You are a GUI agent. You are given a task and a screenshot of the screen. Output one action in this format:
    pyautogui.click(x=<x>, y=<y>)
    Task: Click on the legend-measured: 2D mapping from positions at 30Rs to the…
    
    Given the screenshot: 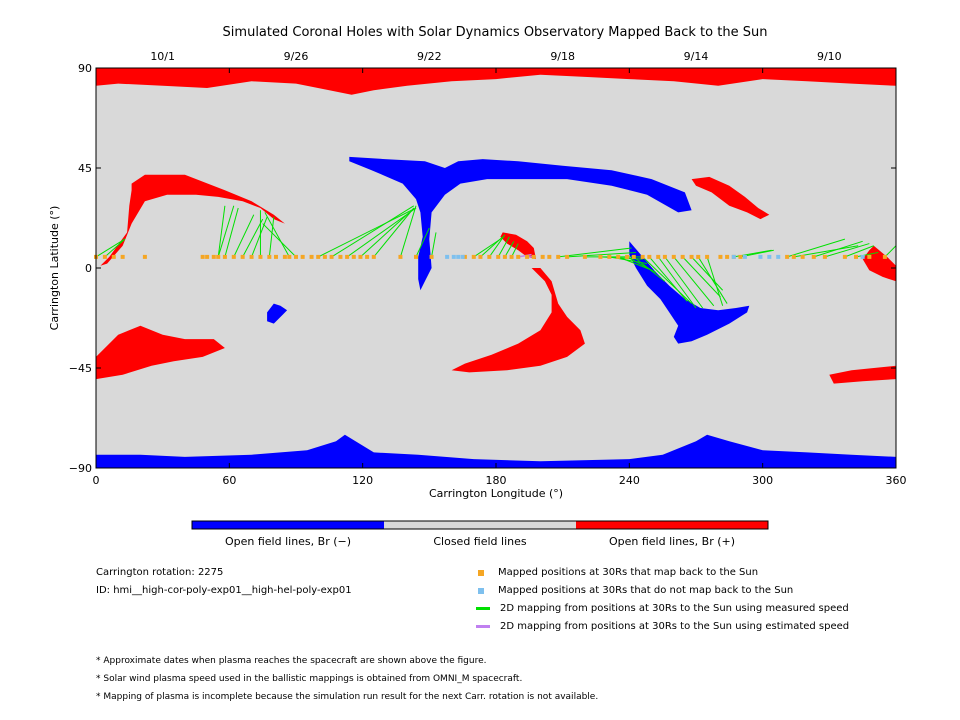 What is the action you would take?
    pyautogui.click(x=662, y=608)
    